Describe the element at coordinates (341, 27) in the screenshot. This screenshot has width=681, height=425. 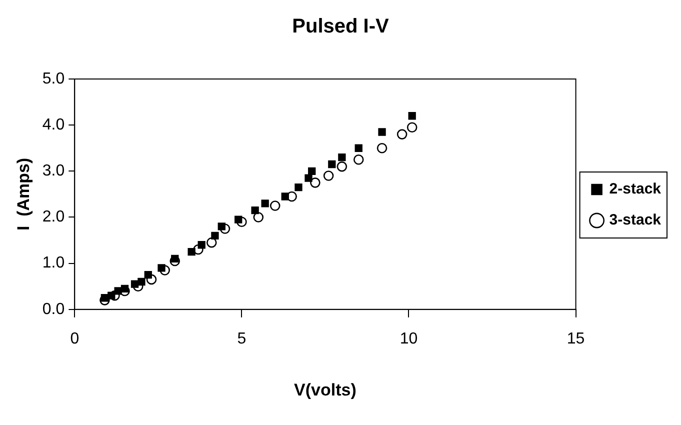
I see `chart-title: Pulsed I-V` at that location.